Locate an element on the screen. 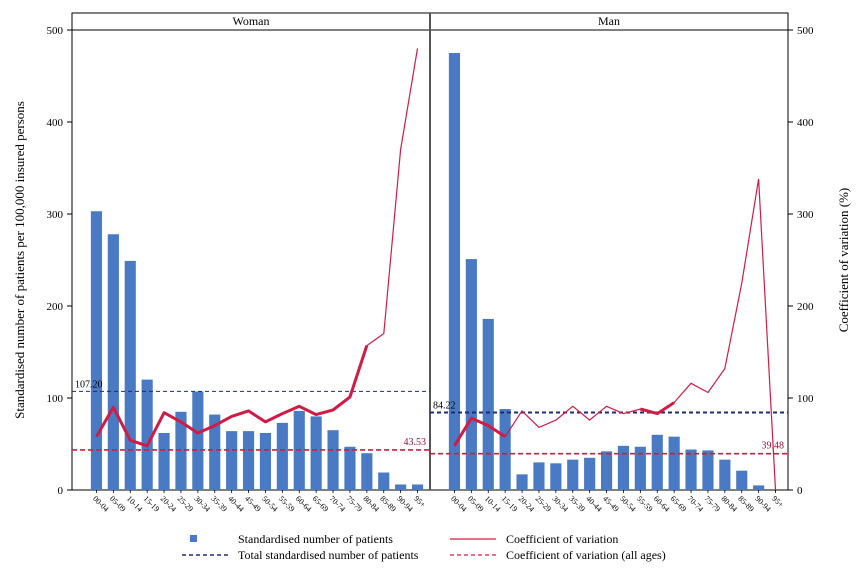 This screenshot has width=864, height=576. y-tick-label-left: 100 is located at coordinates (55, 399).